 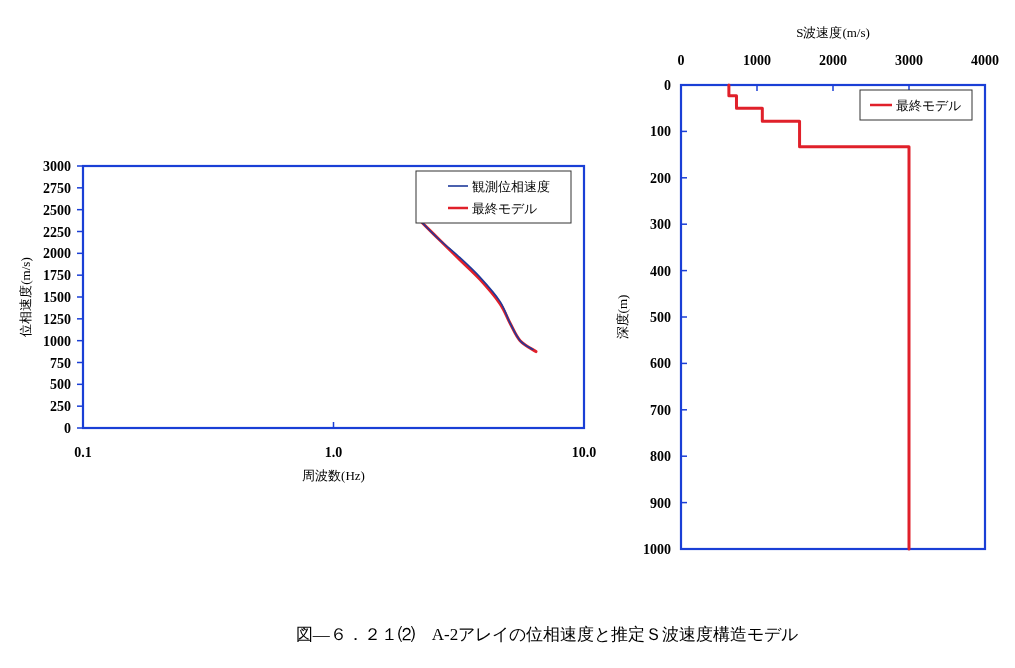 I want to click on y-tick-label: 300, so click(x=660, y=225).